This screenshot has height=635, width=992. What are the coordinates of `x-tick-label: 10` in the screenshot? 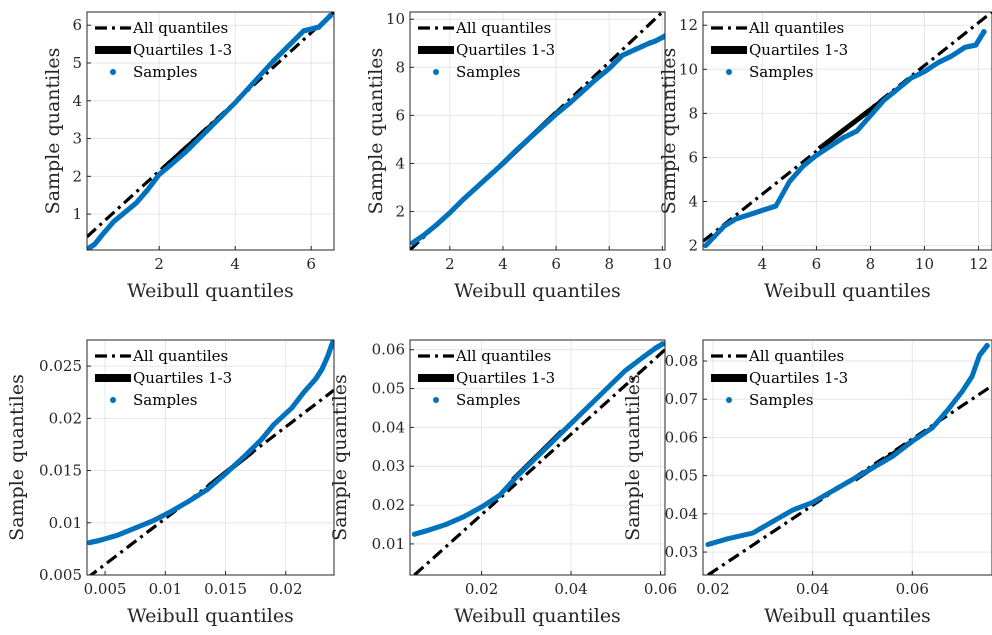 It's located at (662, 264).